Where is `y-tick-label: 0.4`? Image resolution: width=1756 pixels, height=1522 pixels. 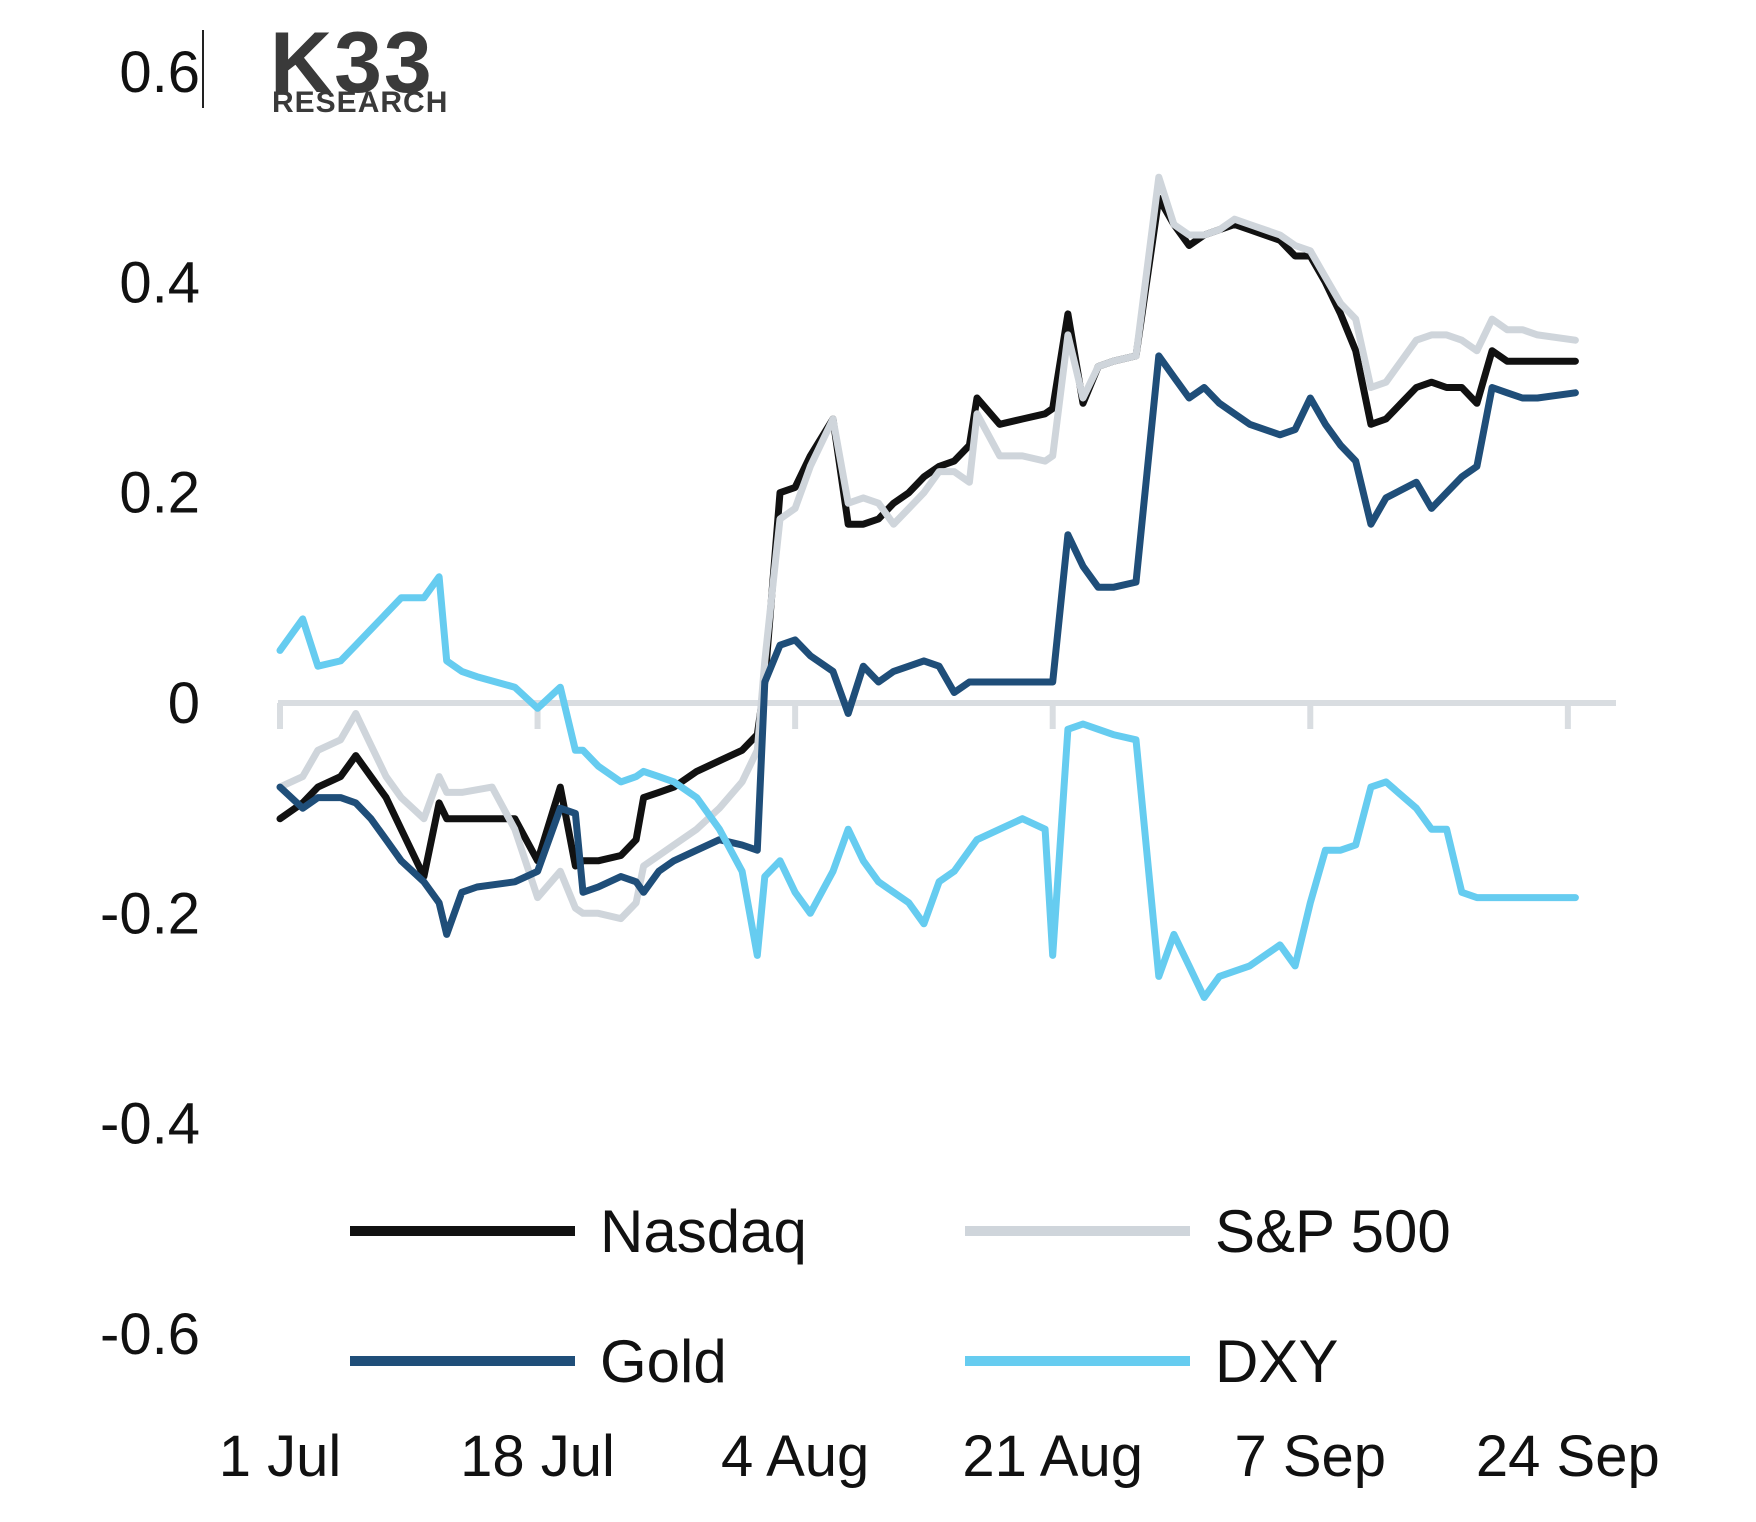
y-tick-label: 0.4 is located at coordinates (159, 282).